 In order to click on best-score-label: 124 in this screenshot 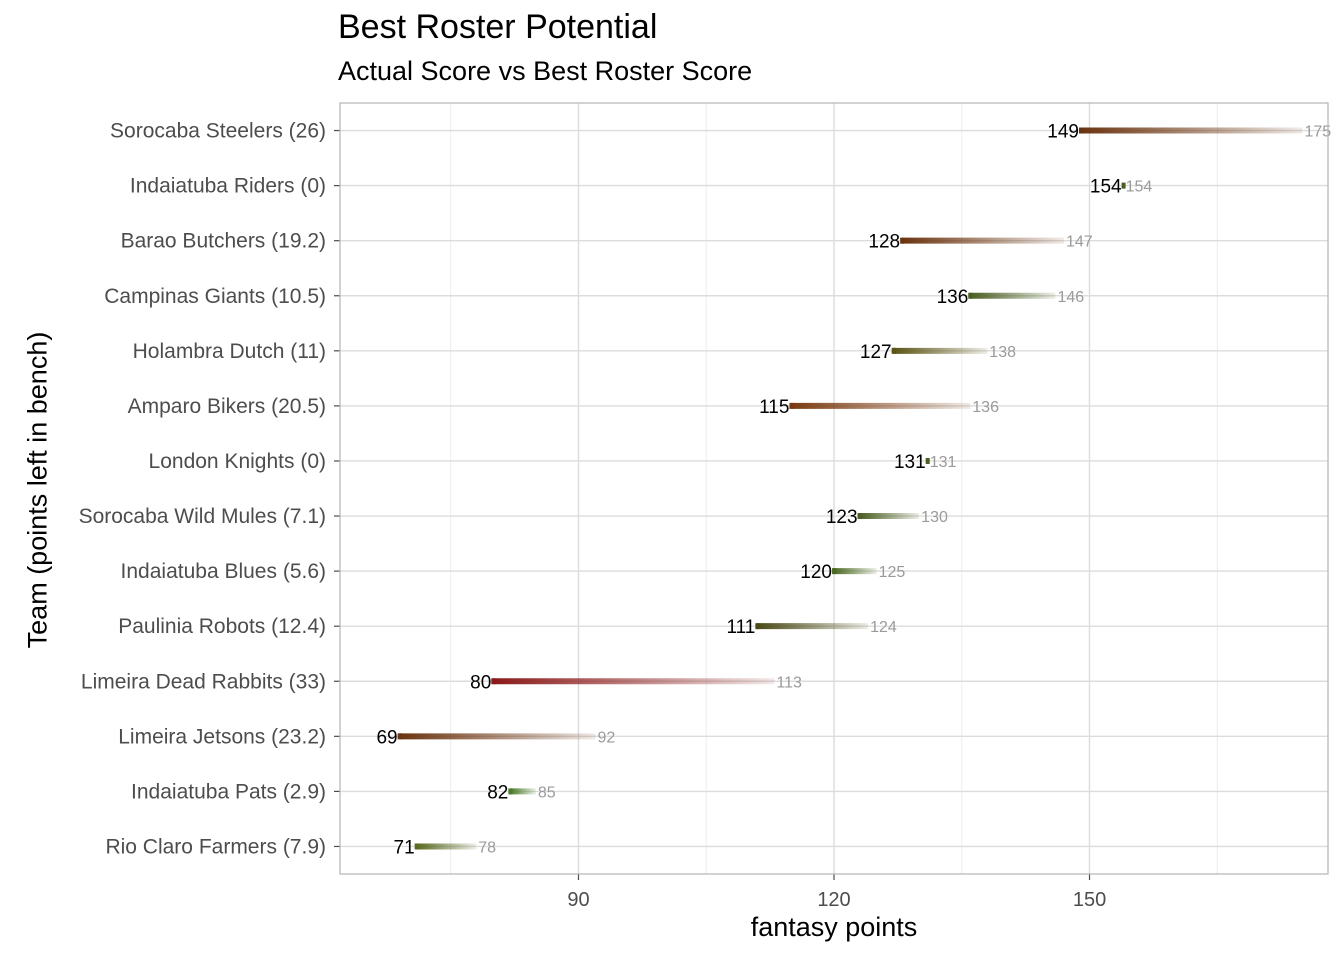, I will do `click(883, 627)`.